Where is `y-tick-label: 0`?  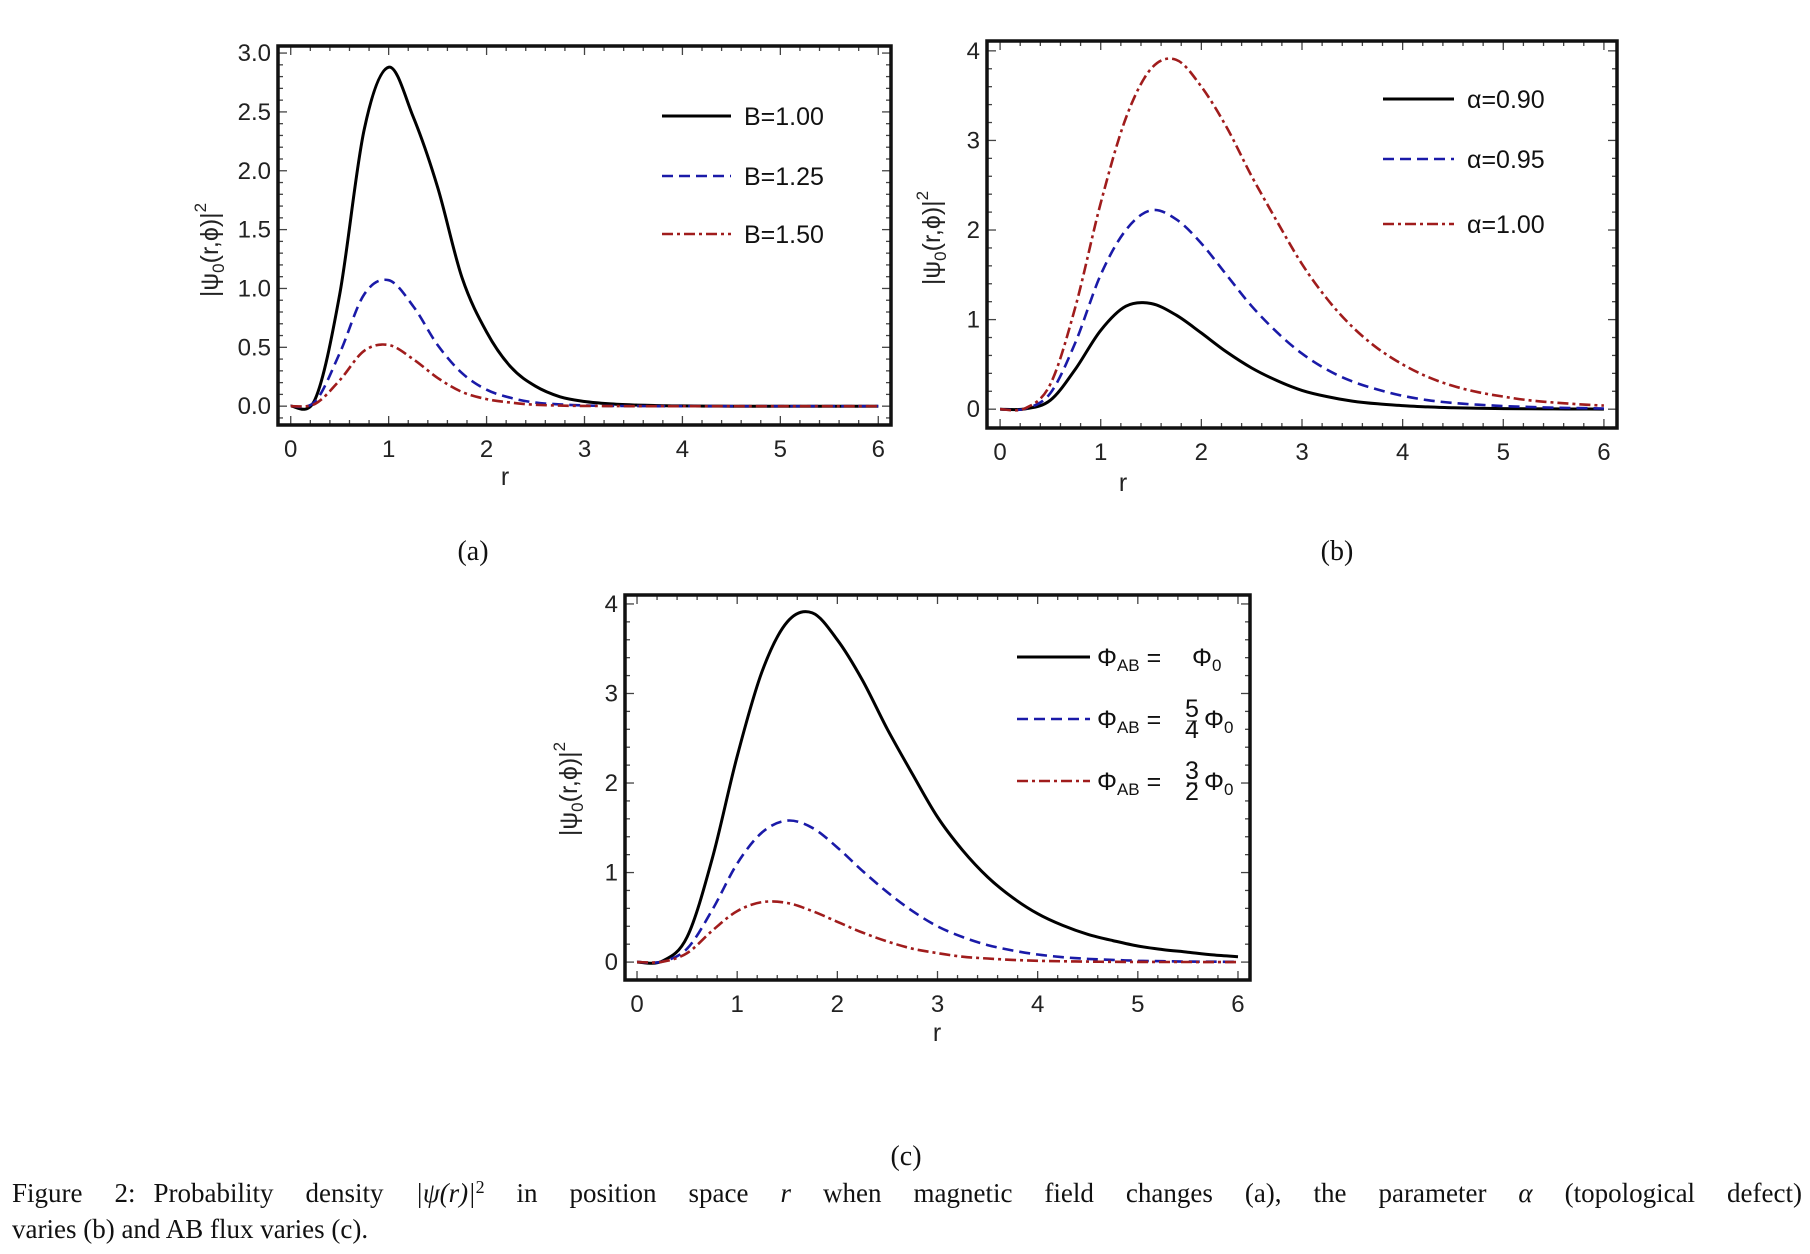
y-tick-label: 0 is located at coordinates (611, 962).